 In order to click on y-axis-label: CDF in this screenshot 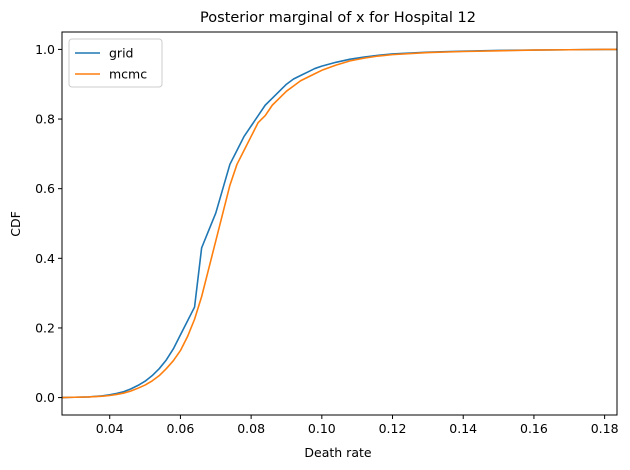, I will do `click(15, 224)`.